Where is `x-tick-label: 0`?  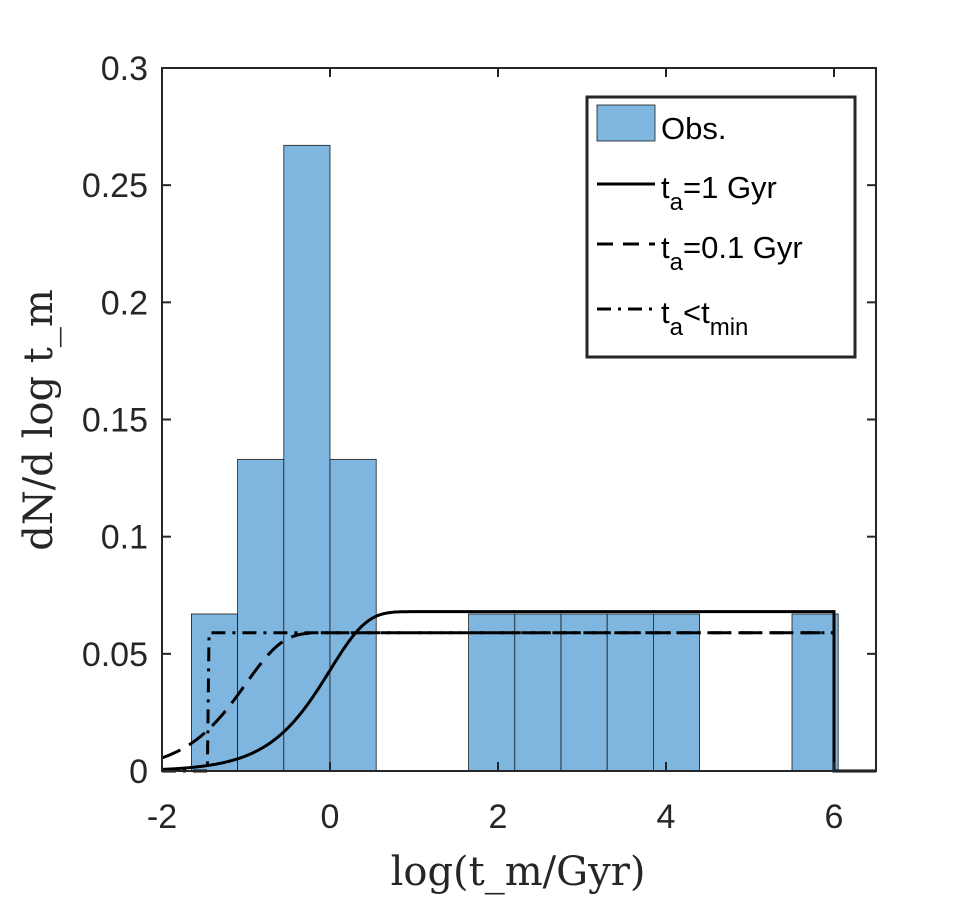
x-tick-label: 0 is located at coordinates (330, 817).